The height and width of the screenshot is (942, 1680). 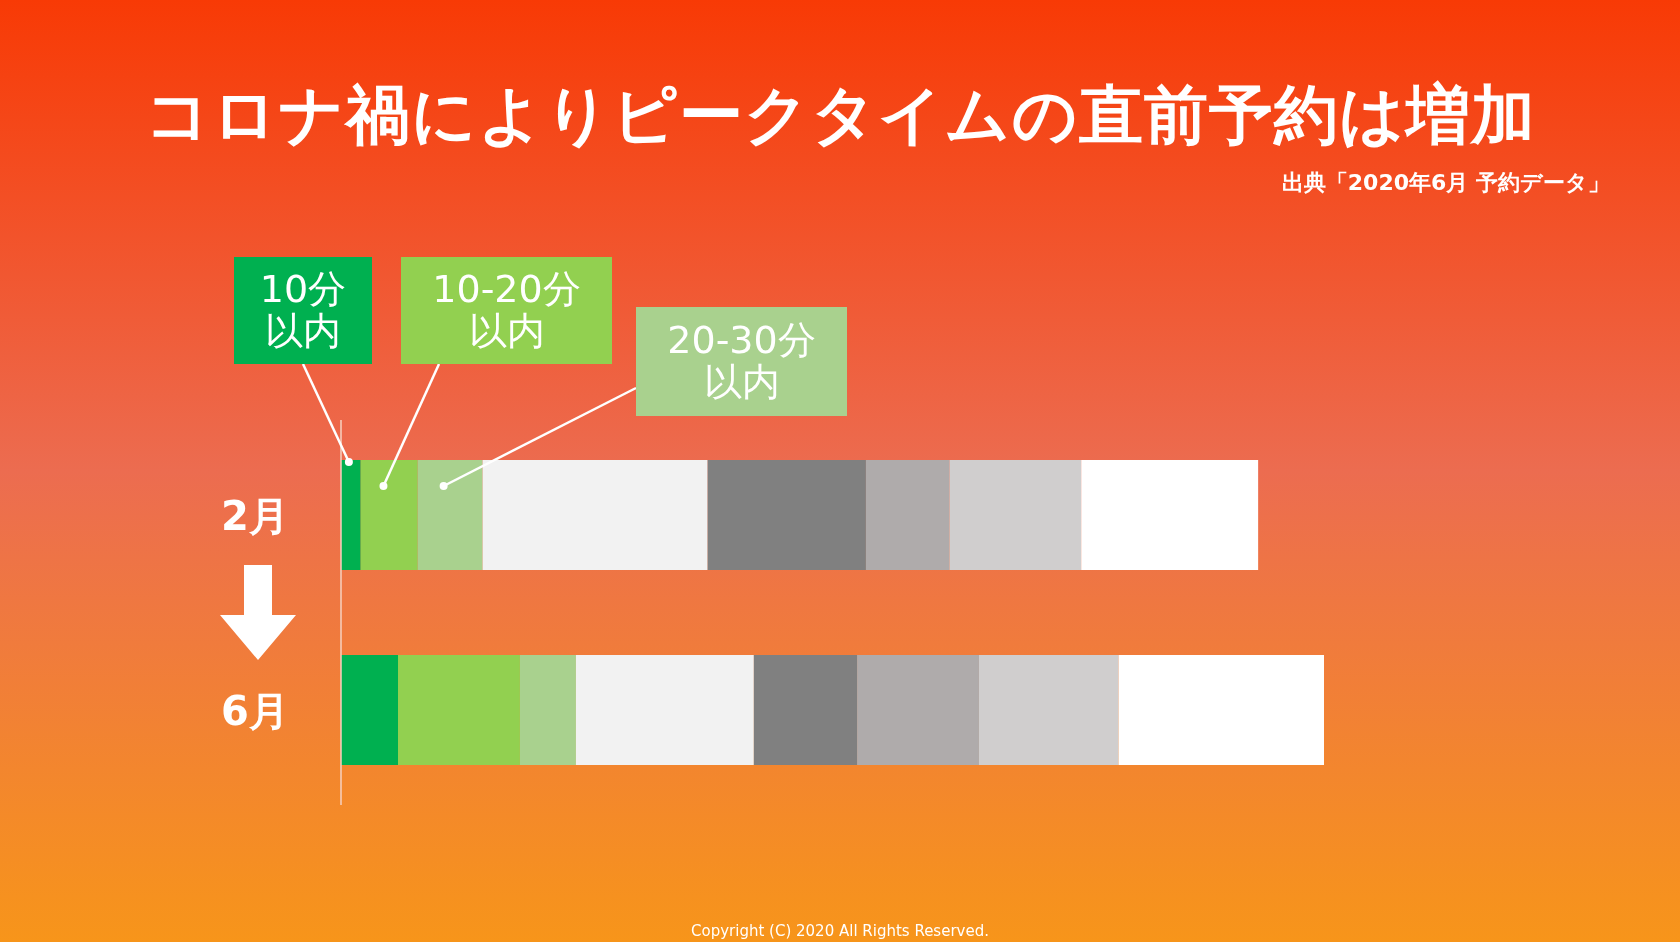 I want to click on y-tick-label: 2月, so click(x=255, y=516).